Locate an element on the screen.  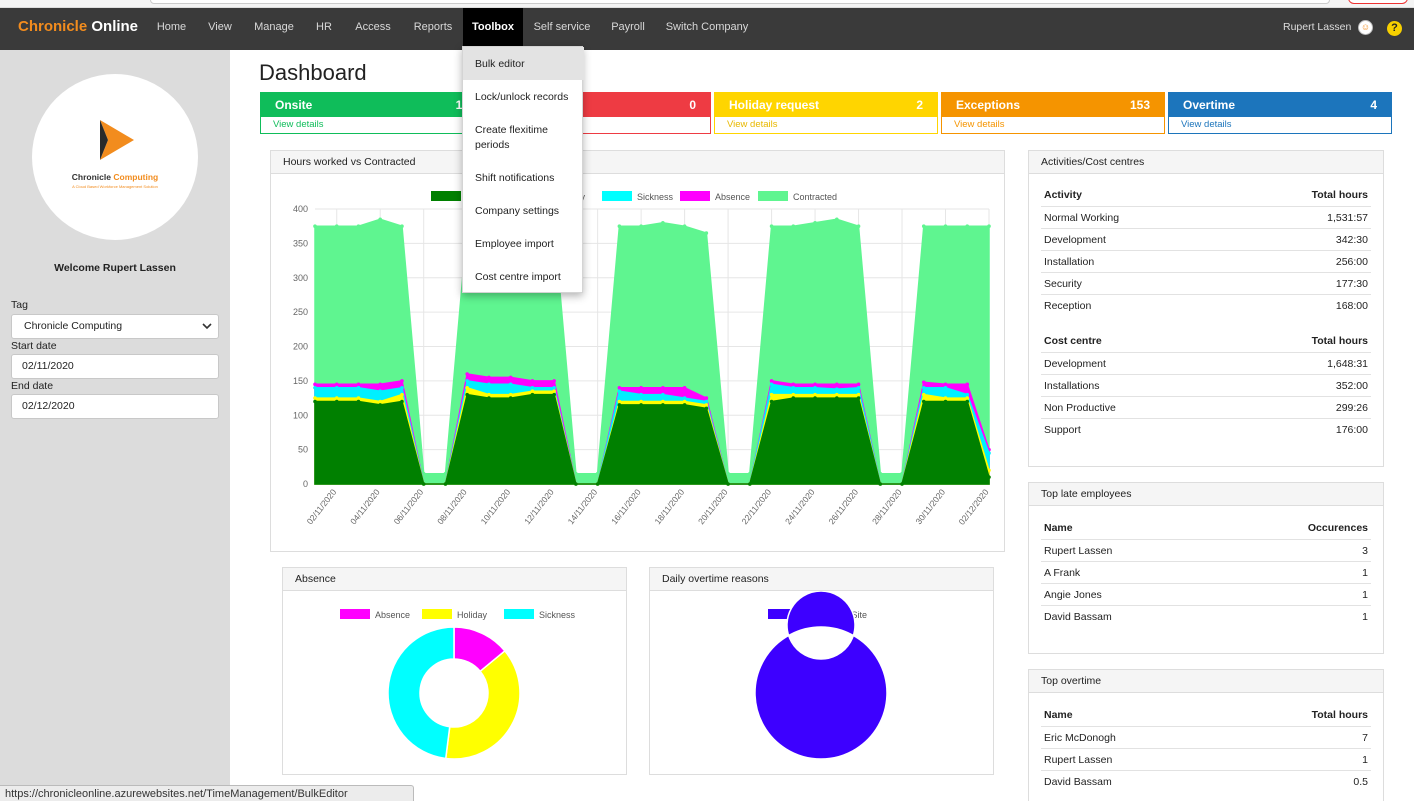
donut-slice is located at coordinates (821, 675).